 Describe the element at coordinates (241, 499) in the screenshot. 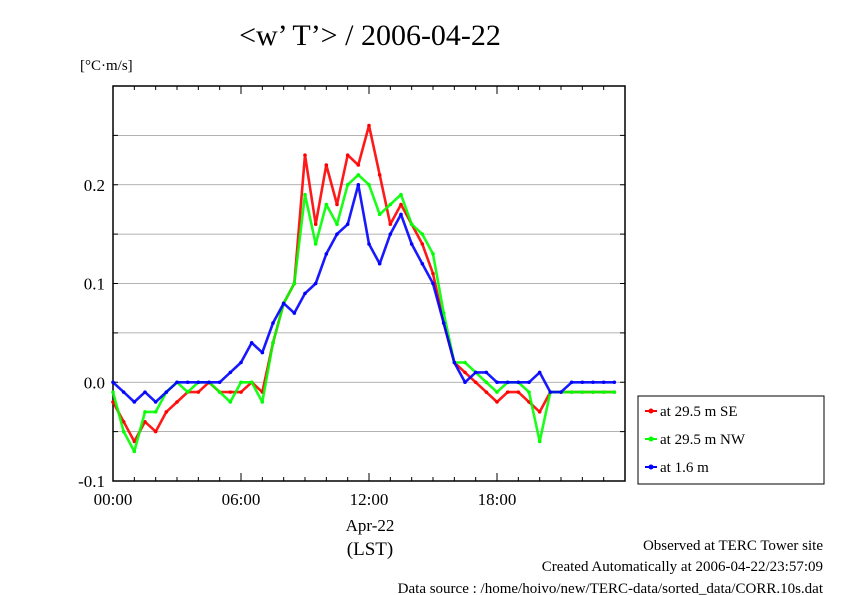

I see `x-tick-label: 06:00` at that location.